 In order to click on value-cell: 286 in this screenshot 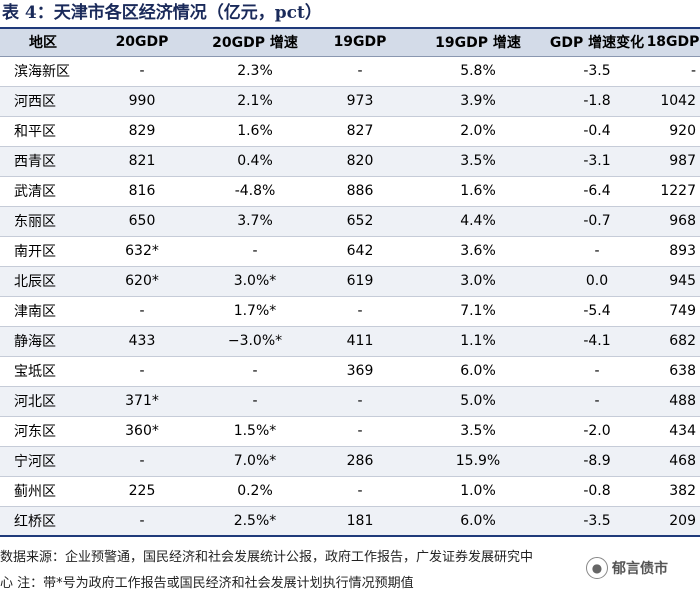, I will do `click(360, 461)`.